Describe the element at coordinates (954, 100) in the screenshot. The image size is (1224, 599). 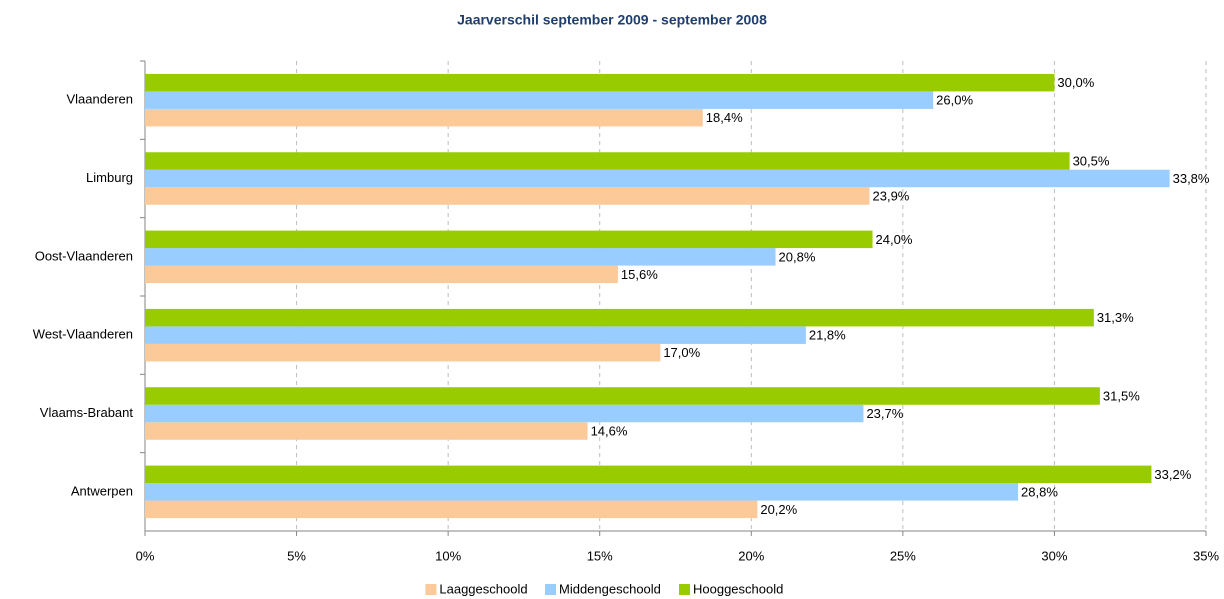
I see `data-label: 26,0%` at that location.